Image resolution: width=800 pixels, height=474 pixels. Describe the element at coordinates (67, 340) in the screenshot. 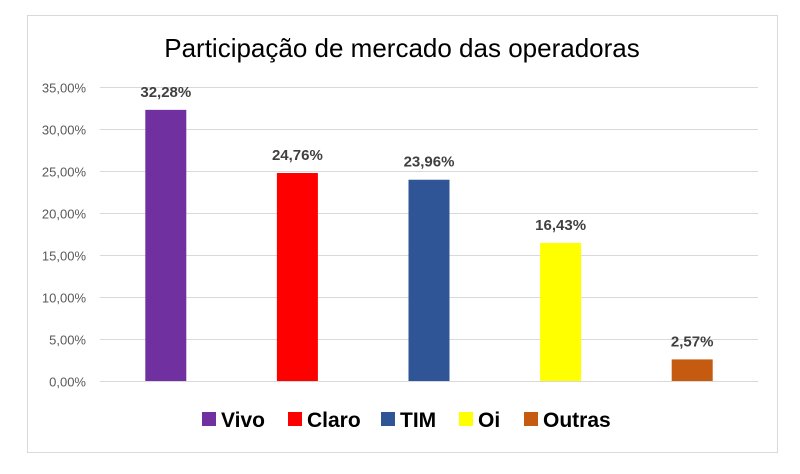

I see `y-tick-label: 5,00%` at that location.